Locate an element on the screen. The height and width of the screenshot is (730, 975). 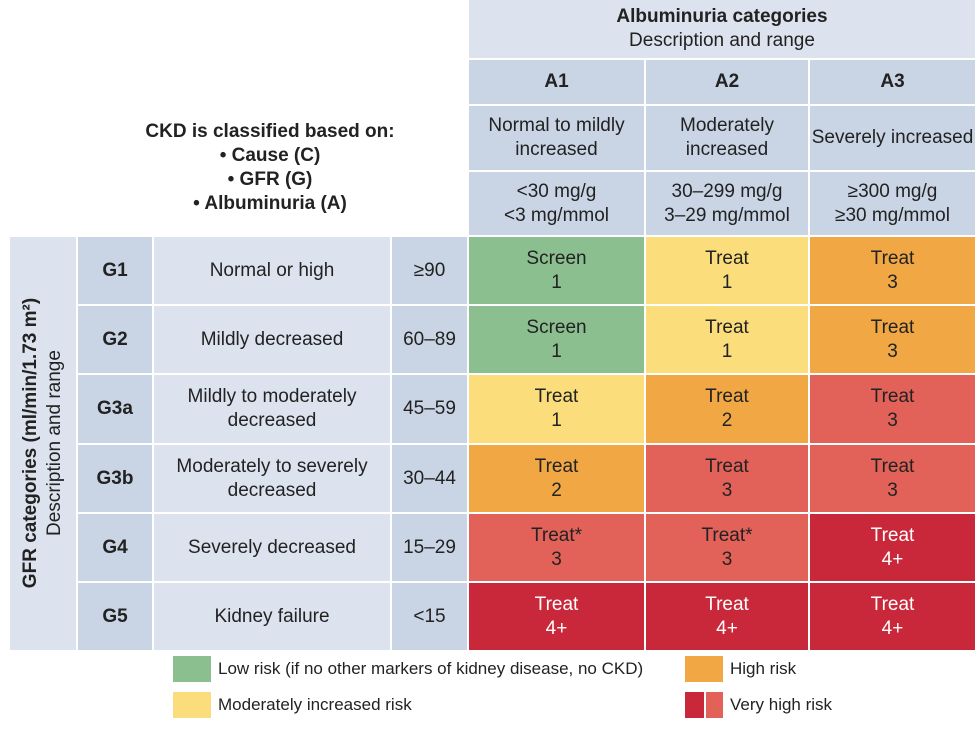
risk-cell-g4-a2: Treat* 3 is located at coordinates (727, 547).